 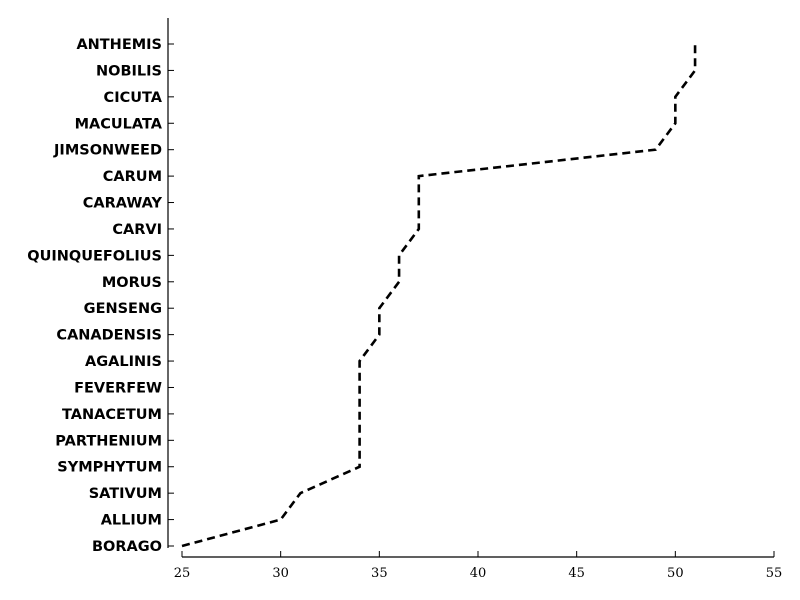 I want to click on category-label-caraway: CARAWAY, so click(x=123, y=204).